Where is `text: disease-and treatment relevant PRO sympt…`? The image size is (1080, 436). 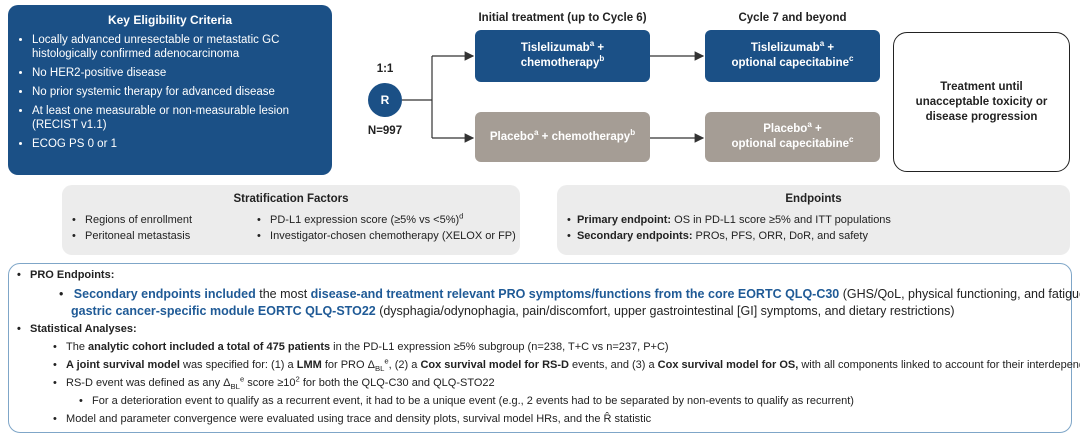
text: disease-and treatment relevant PRO sympt… is located at coordinates (575, 294).